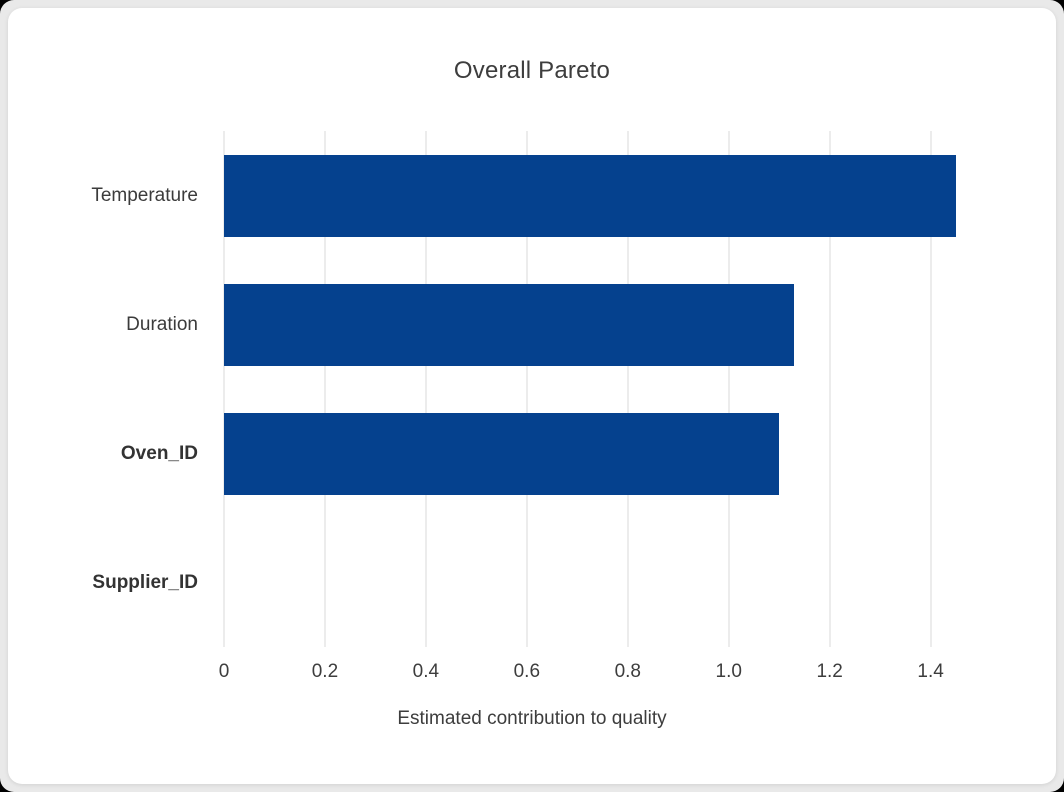 This screenshot has width=1064, height=792. What do you see at coordinates (829, 671) in the screenshot?
I see `x-tick-label: 1.2` at bounding box center [829, 671].